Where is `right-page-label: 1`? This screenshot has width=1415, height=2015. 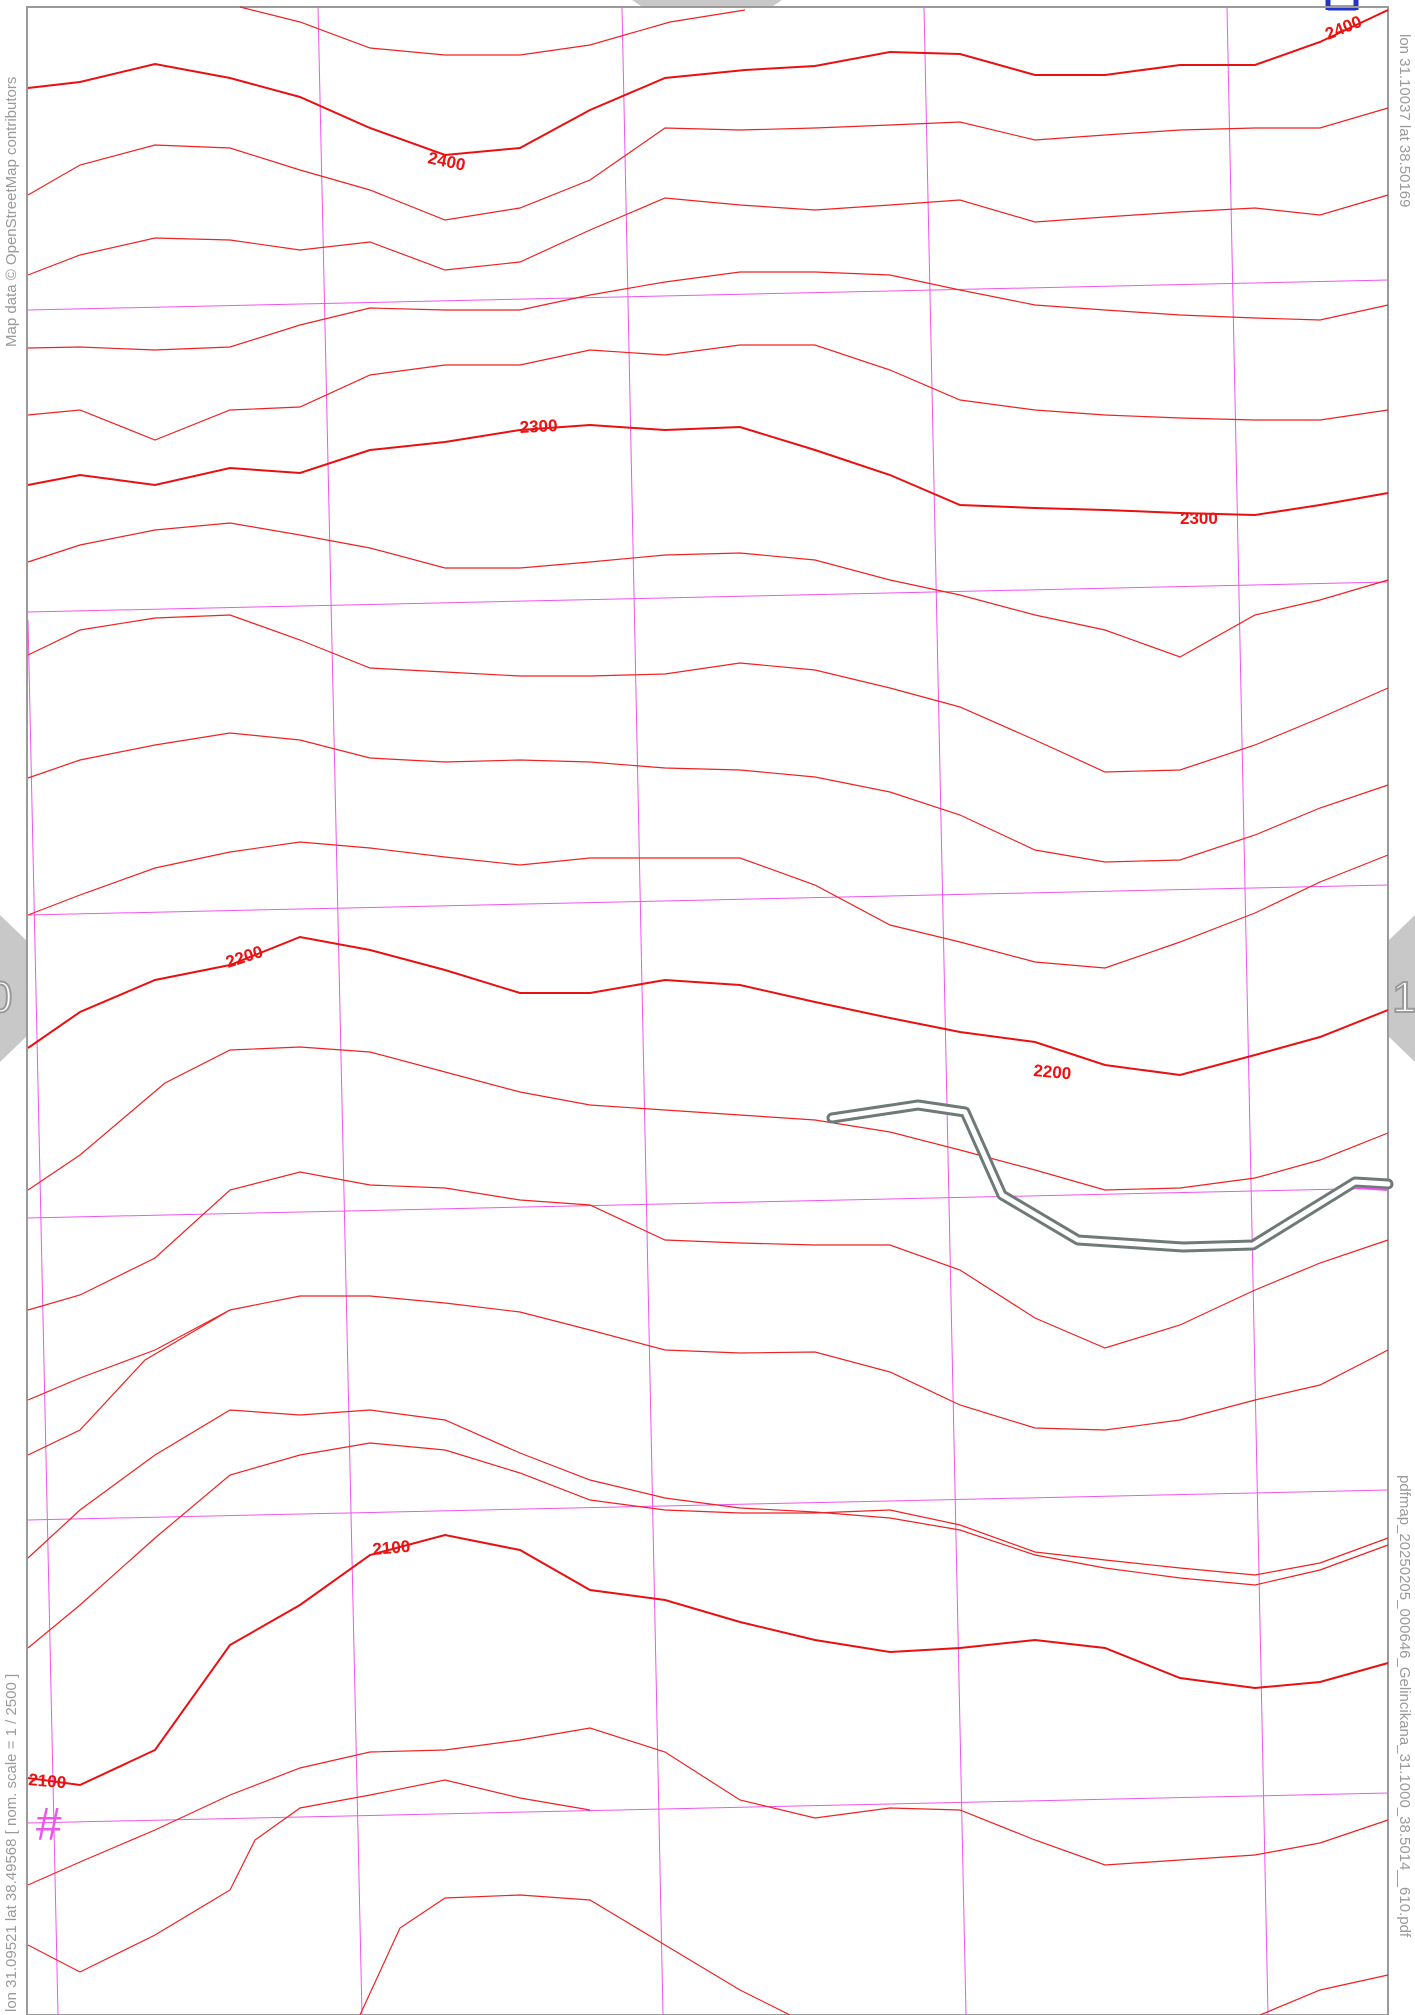
right-page-label: 1 is located at coordinates (1403, 997).